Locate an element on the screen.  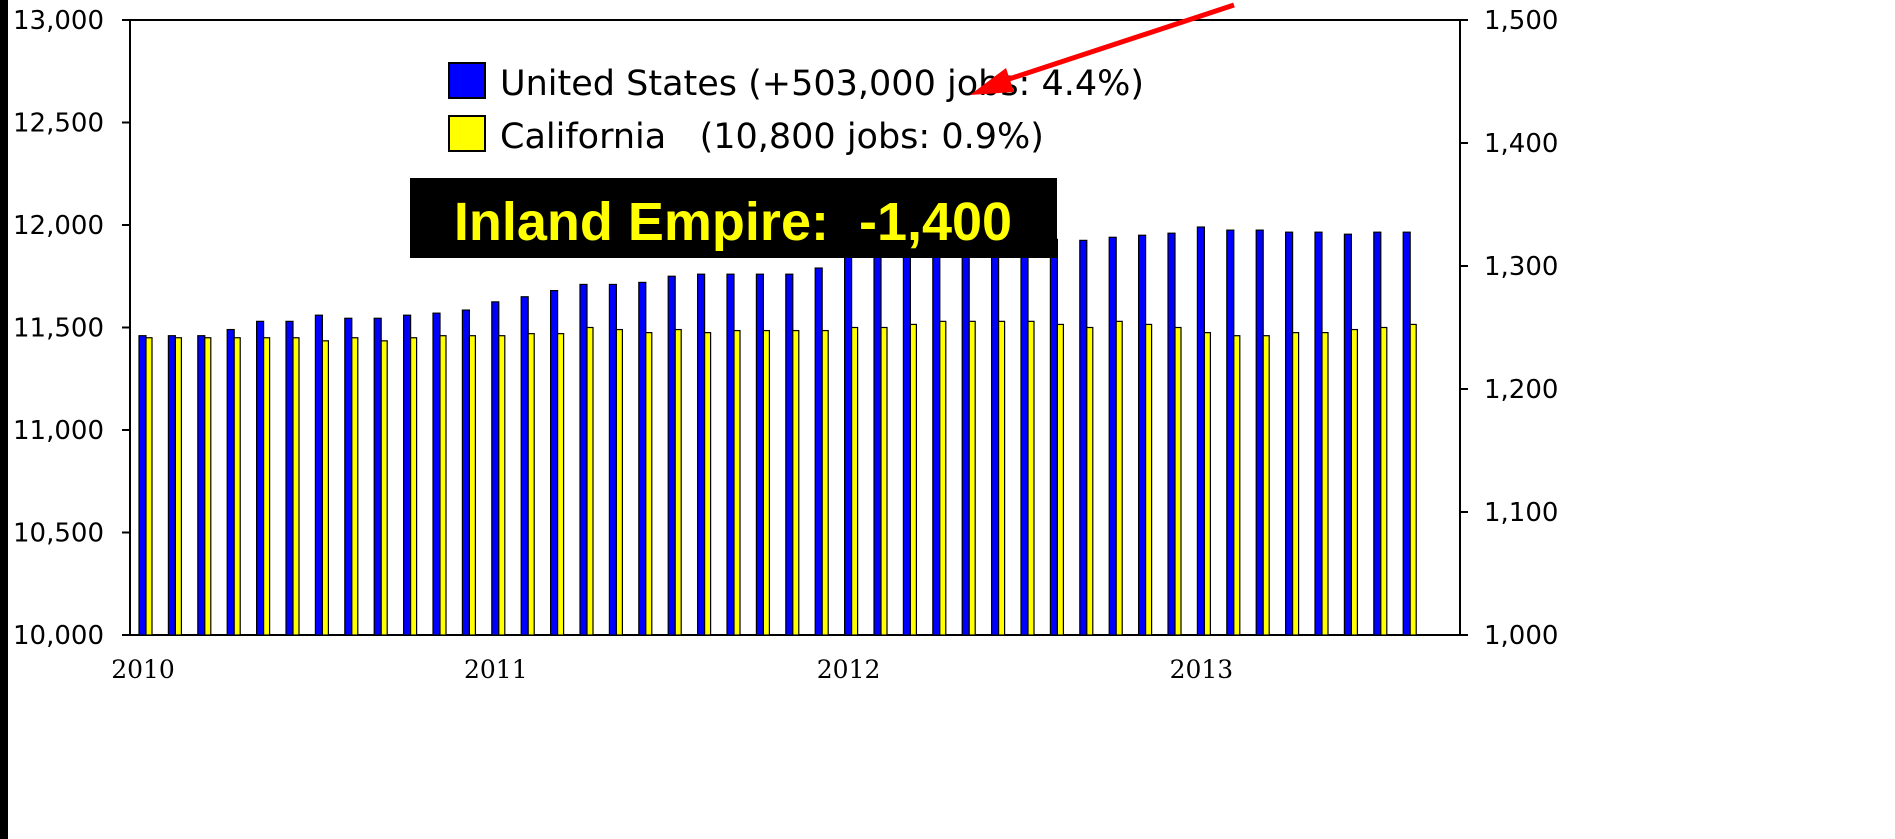
left-axis-tick-label: 11,500 is located at coordinates (58, 329).